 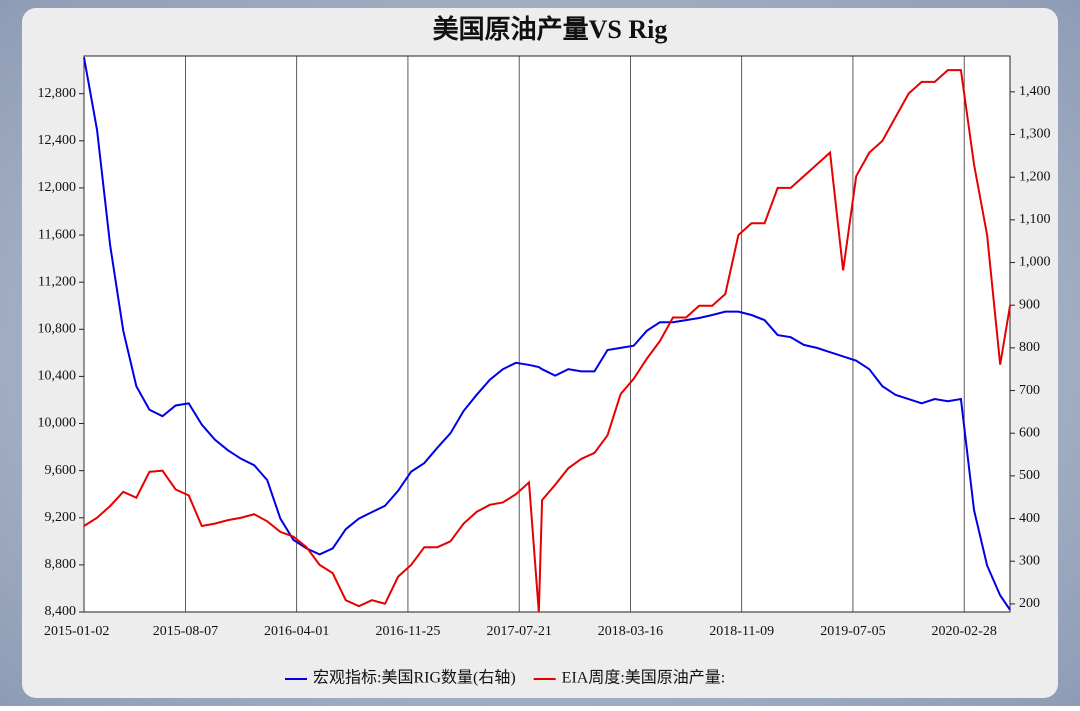 What do you see at coordinates (630, 631) in the screenshot?
I see `x-tick-label: 2018-03-16` at bounding box center [630, 631].